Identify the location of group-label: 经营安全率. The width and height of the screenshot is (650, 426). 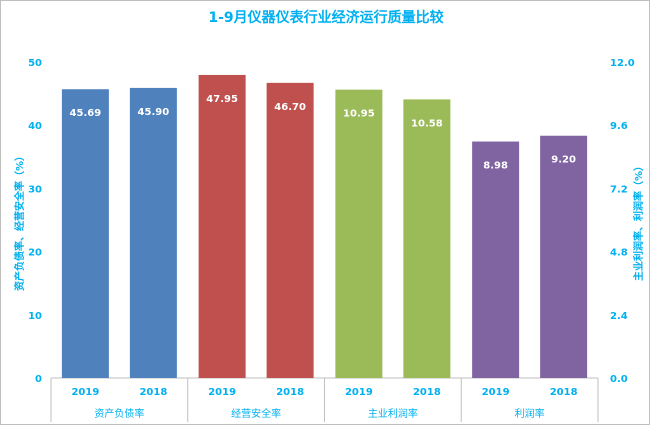
(256, 413).